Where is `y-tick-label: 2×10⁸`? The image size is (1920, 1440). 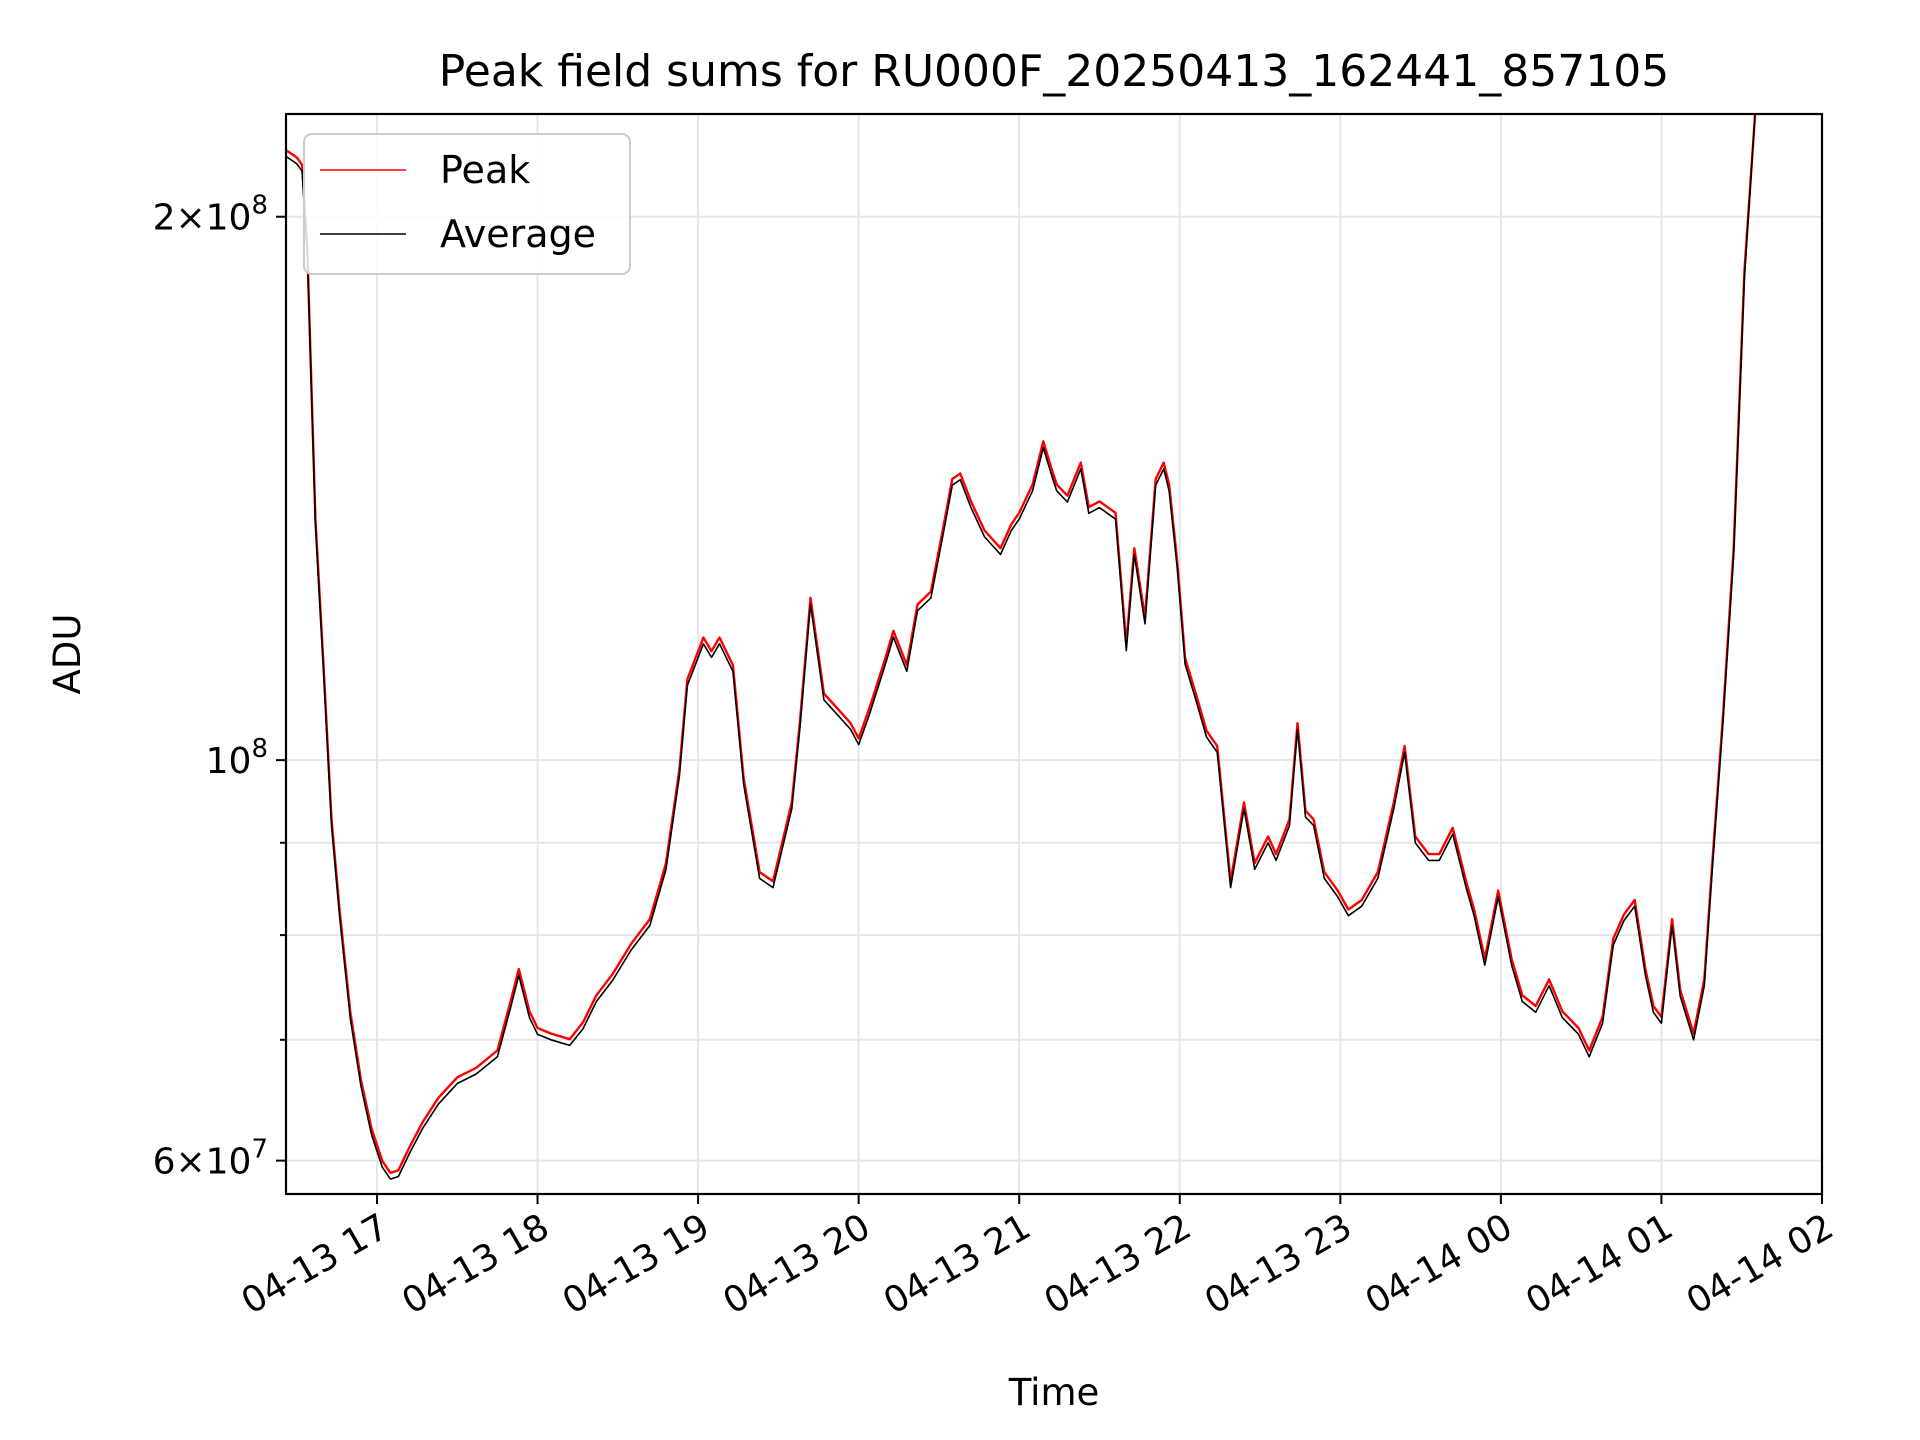
y-tick-label: 2×10⁸ is located at coordinates (210, 215).